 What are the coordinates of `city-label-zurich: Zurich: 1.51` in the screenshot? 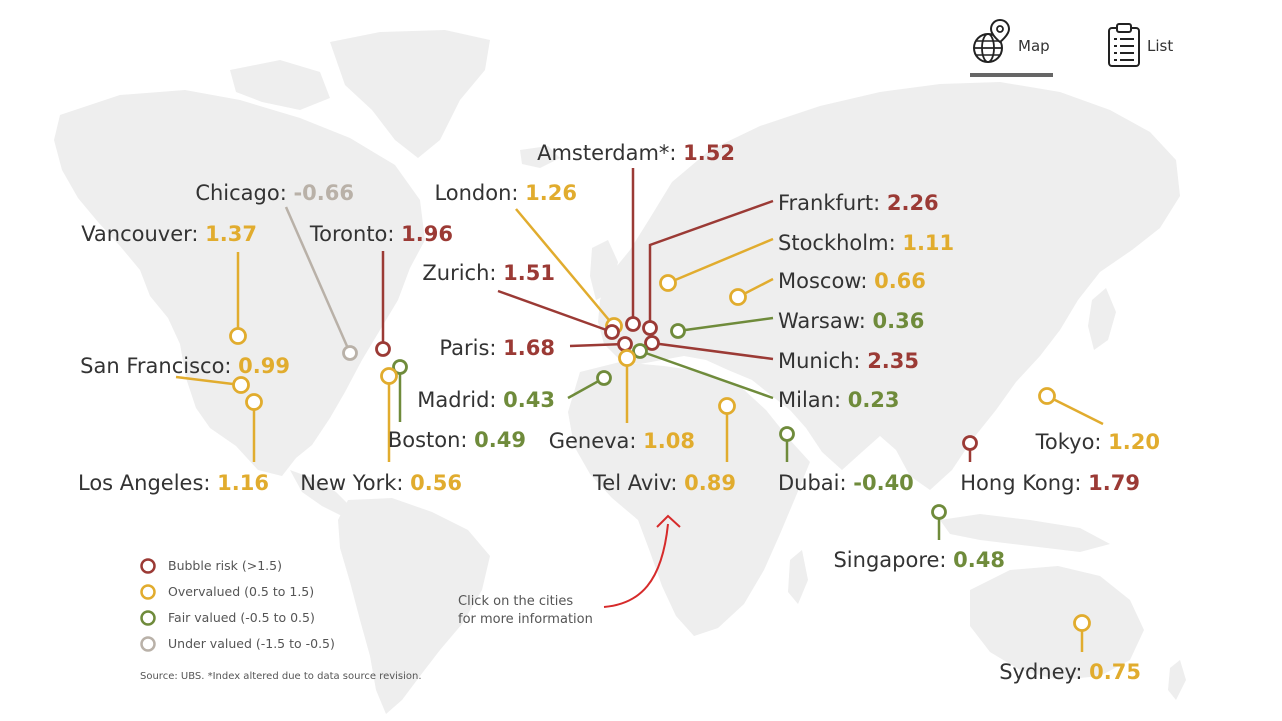 It's located at (488, 273).